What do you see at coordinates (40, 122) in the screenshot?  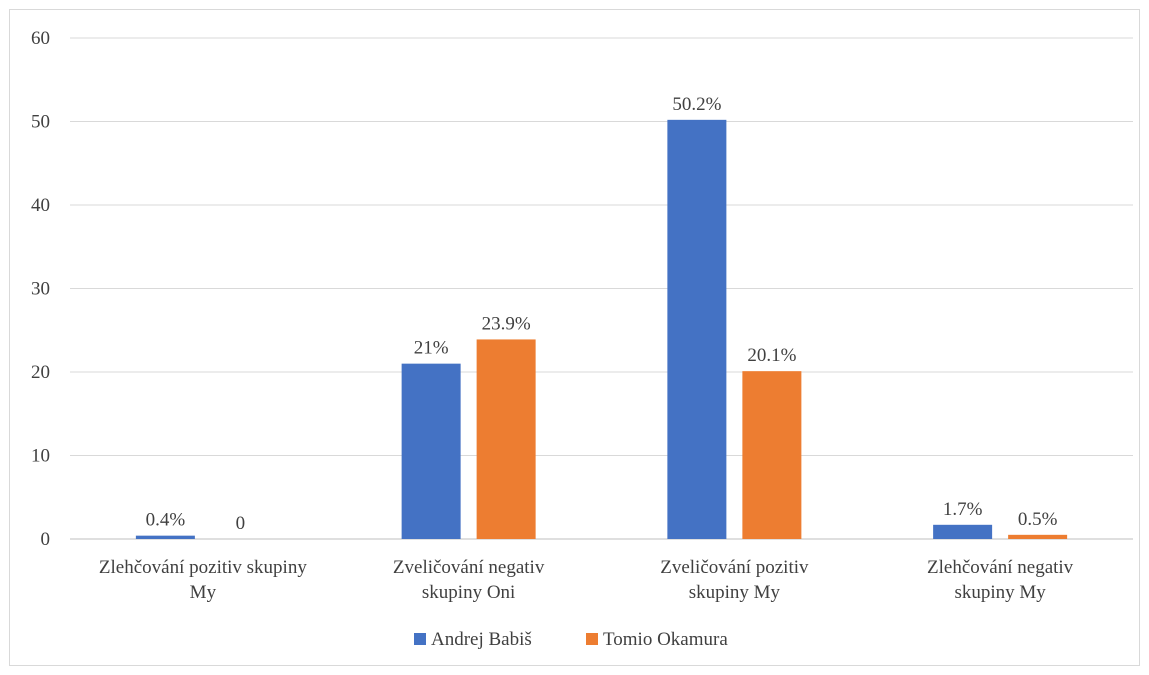 I see `y-tick-label: 50` at bounding box center [40, 122].